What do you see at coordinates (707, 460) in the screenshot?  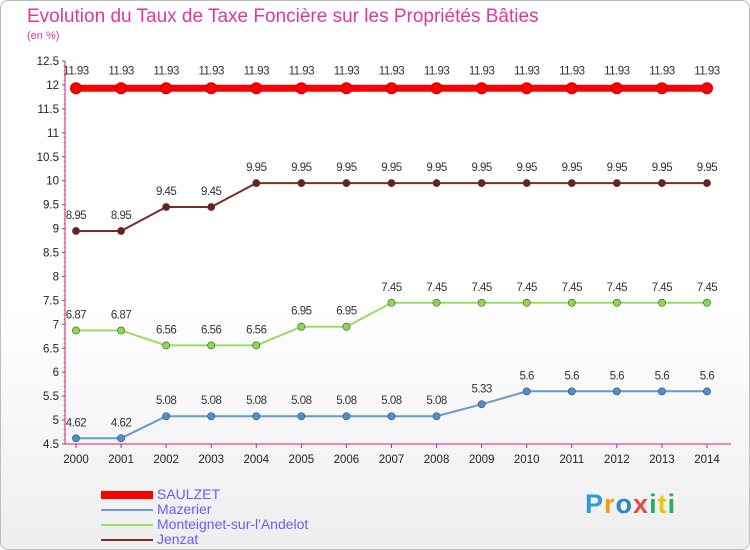 I see `x-tick-label: 2014` at bounding box center [707, 460].